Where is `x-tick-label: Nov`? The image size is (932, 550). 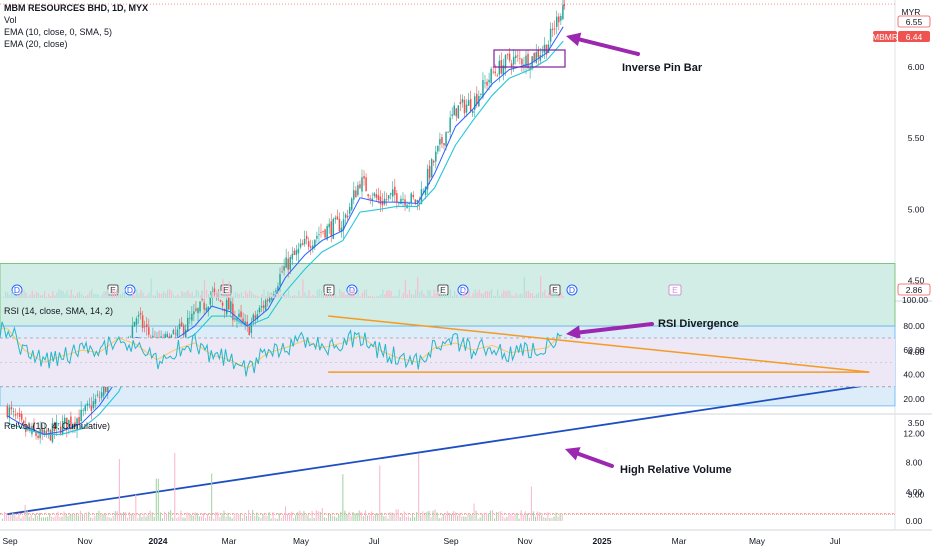
x-tick-label: Nov is located at coordinates (525, 541).